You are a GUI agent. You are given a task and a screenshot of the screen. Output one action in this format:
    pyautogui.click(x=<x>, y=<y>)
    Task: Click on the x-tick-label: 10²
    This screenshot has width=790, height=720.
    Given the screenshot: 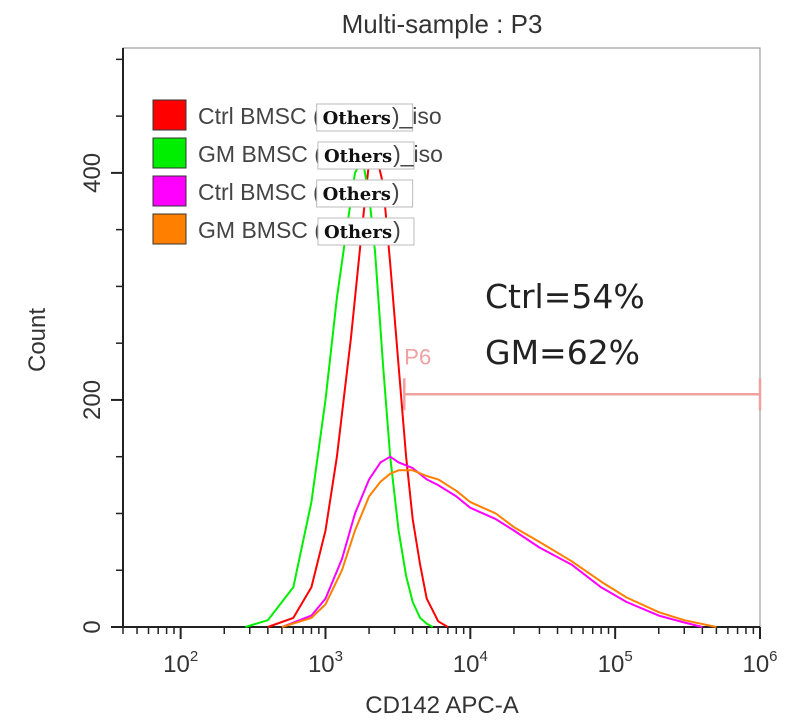 What is the action you would take?
    pyautogui.click(x=180, y=663)
    